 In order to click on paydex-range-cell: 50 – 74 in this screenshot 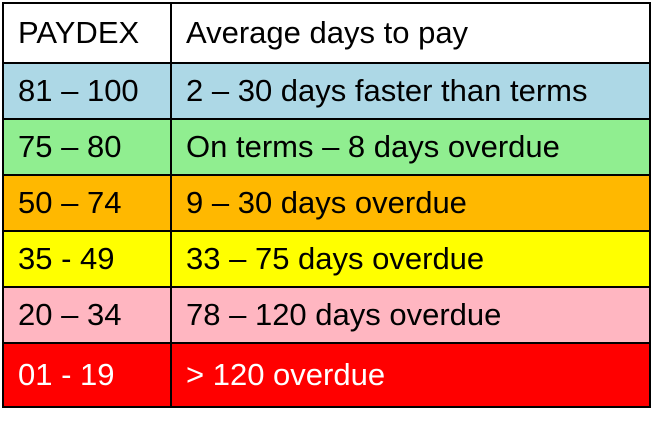, I will do `click(87, 203)`.